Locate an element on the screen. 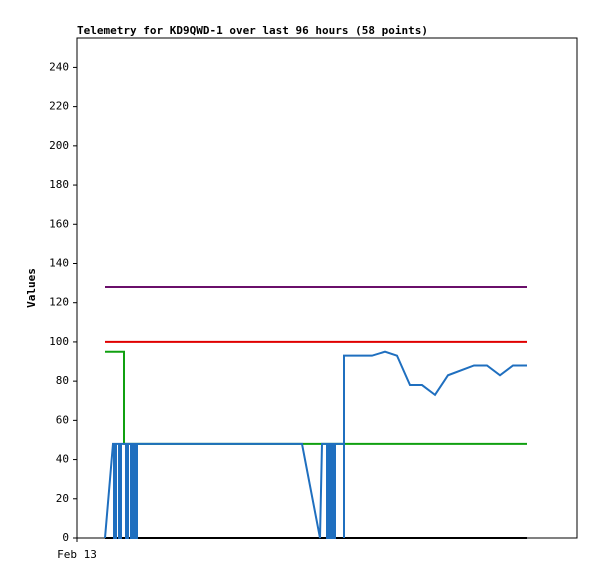  y-tick-label: 180 is located at coordinates (59, 184).